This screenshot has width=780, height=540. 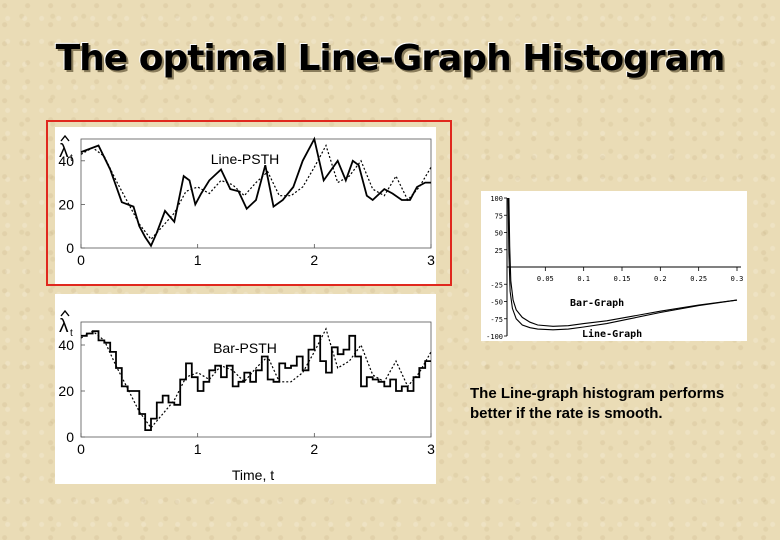 I want to click on x-tick-label: 0.15, so click(x=622, y=279).